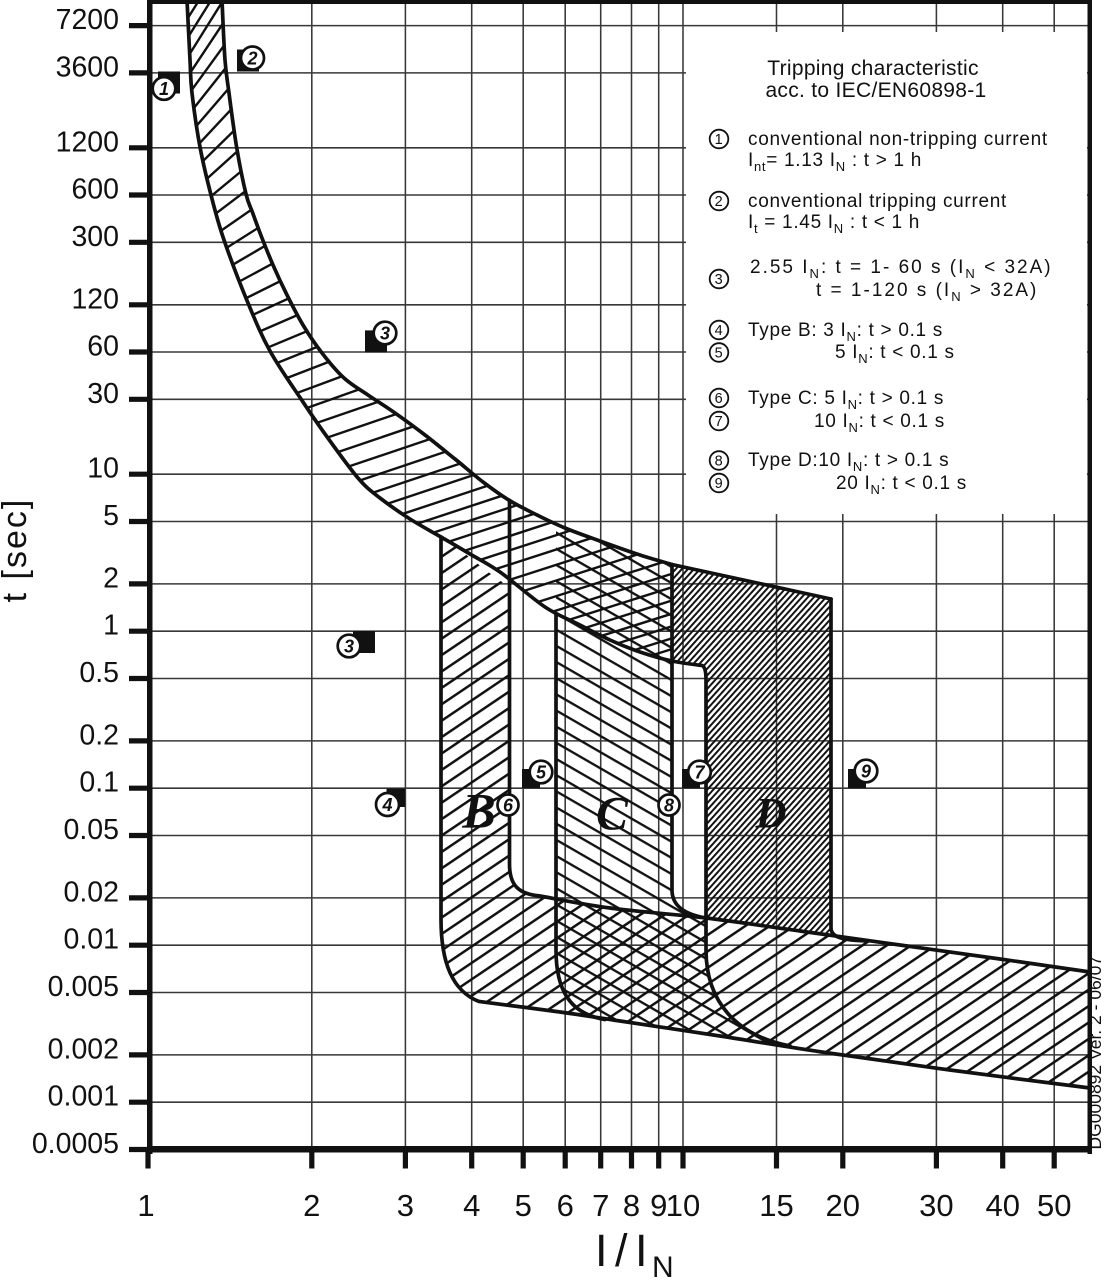  What do you see at coordinates (91, 940) in the screenshot?
I see `svg-text: 0.01` at bounding box center [91, 940].